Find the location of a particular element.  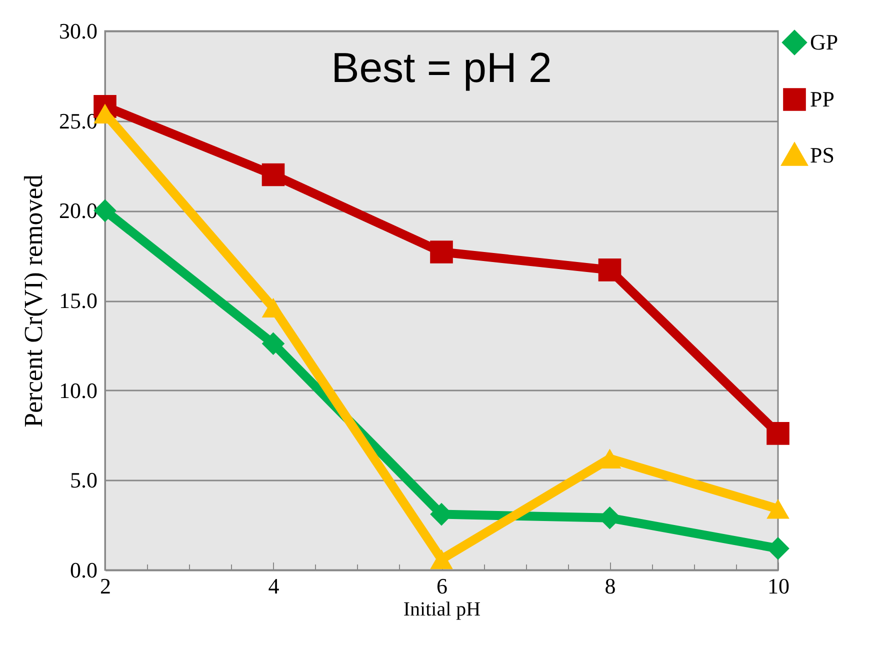

legend-label: PS is located at coordinates (822, 155).